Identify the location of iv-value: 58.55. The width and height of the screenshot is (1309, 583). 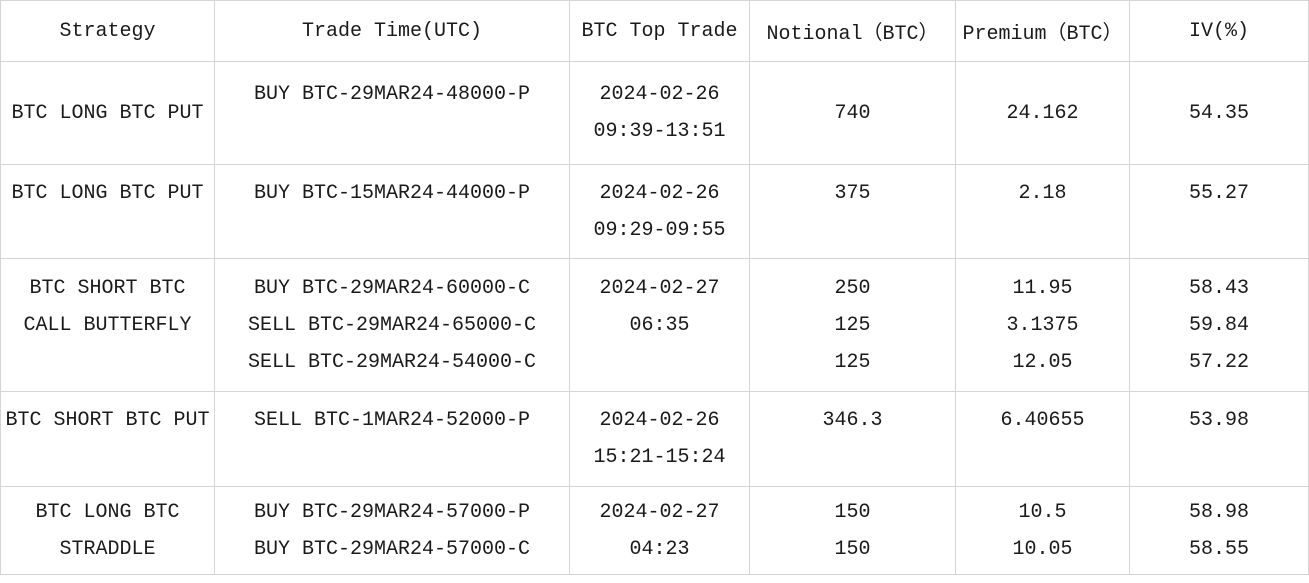
(1218, 549).